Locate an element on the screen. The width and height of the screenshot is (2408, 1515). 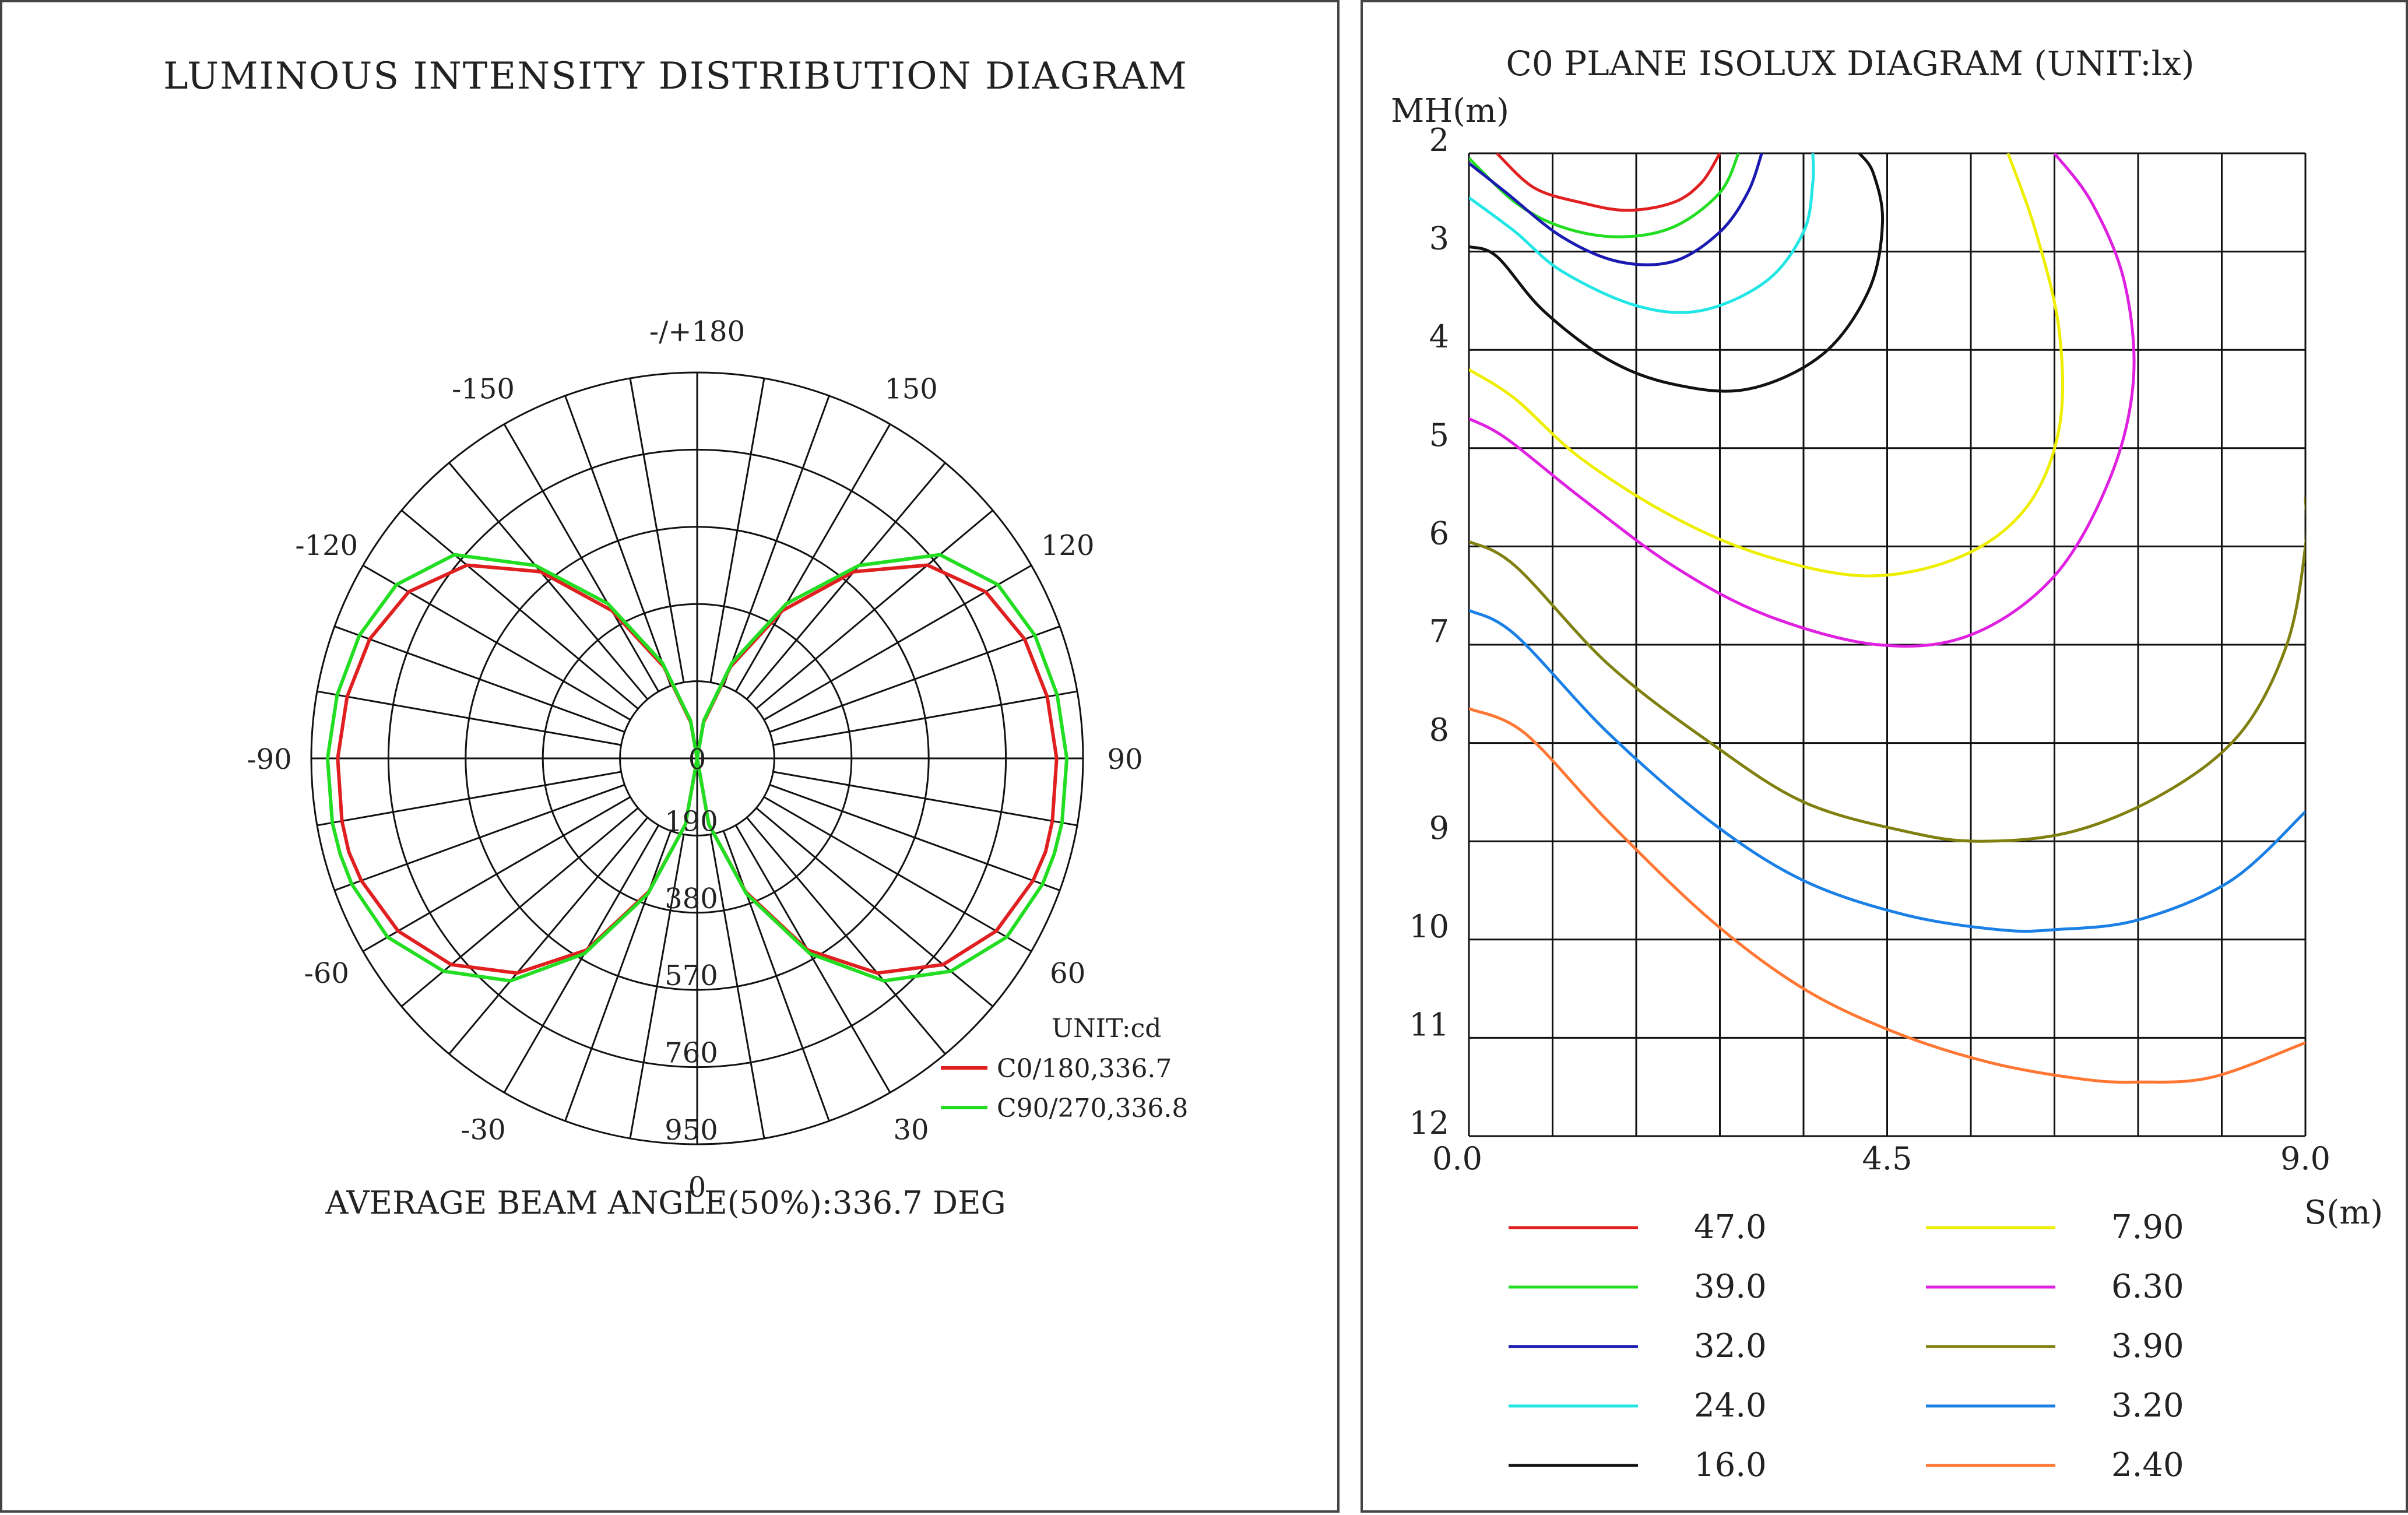
y-tick-label: 3 is located at coordinates (1439, 238).